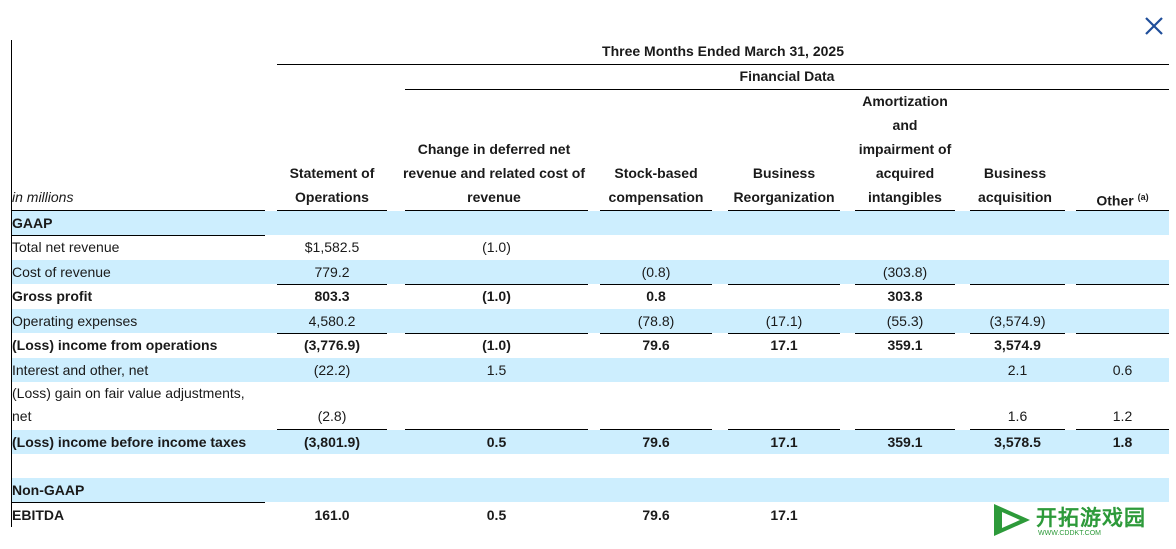 The width and height of the screenshot is (1176, 549). Describe the element at coordinates (1012, 520) in the screenshot. I see `watermark-logo-icon` at that location.